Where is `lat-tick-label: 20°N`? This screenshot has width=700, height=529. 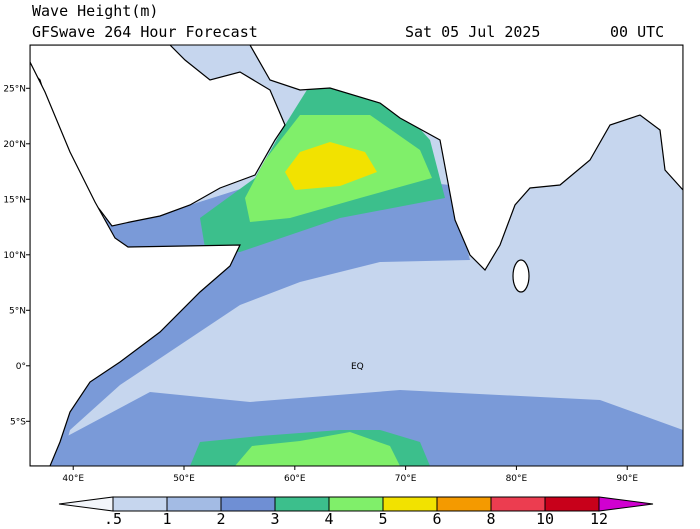
lat-tick-label: 20°N is located at coordinates (14, 145).